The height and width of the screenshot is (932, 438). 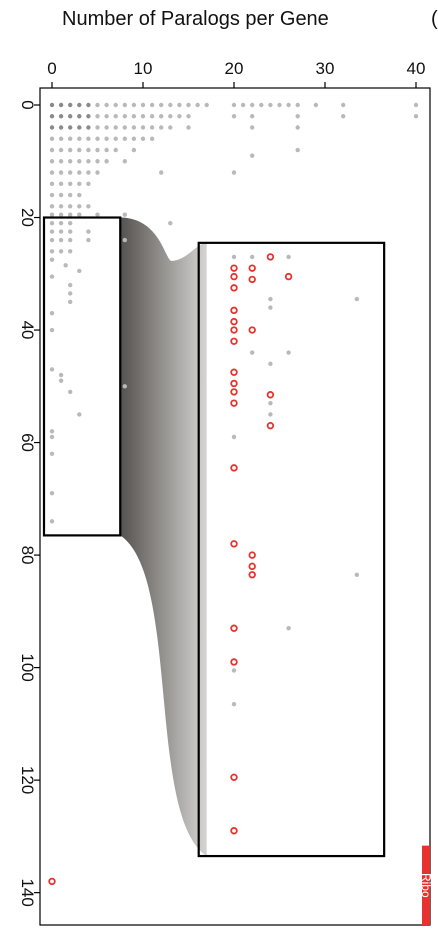 I want to click on ribo-label: Ribo, so click(x=426, y=885).